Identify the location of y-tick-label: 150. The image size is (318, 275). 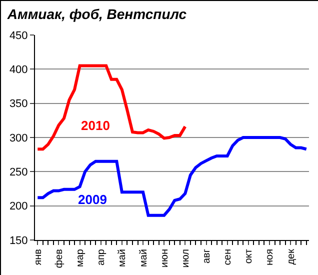
(18, 240).